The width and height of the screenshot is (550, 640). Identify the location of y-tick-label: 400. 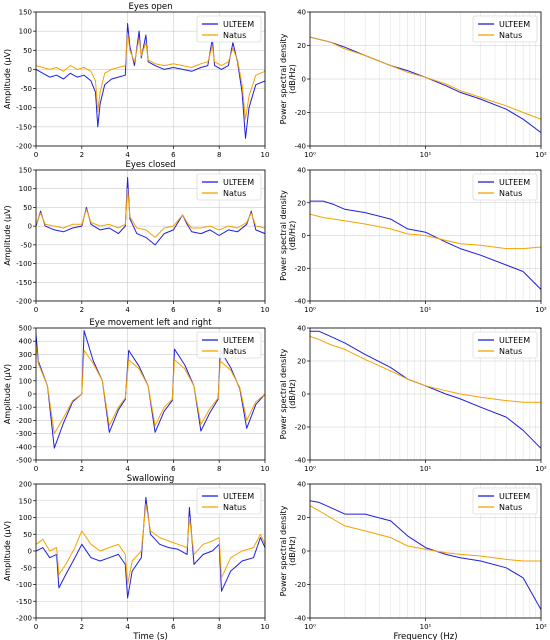
(25, 342).